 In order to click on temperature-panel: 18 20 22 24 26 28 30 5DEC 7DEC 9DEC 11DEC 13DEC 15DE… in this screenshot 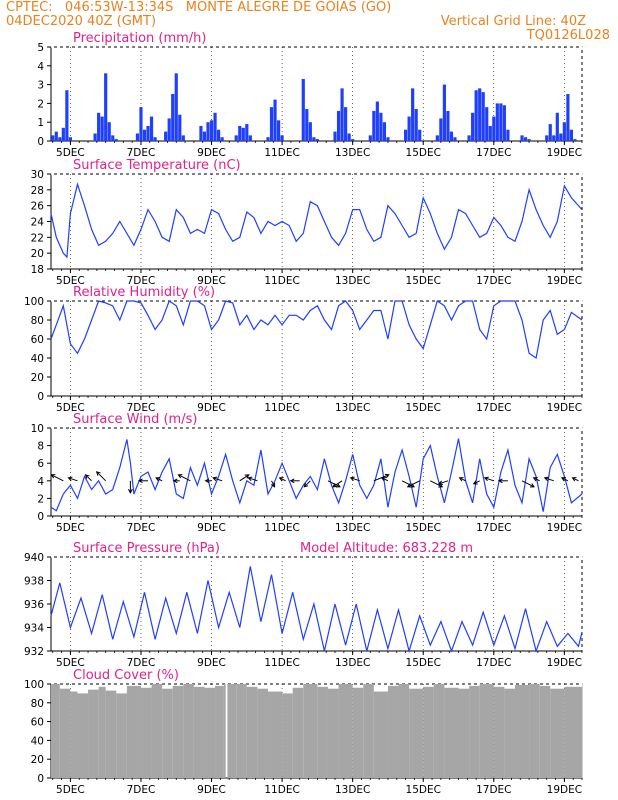, I will do `click(307, 222)`.